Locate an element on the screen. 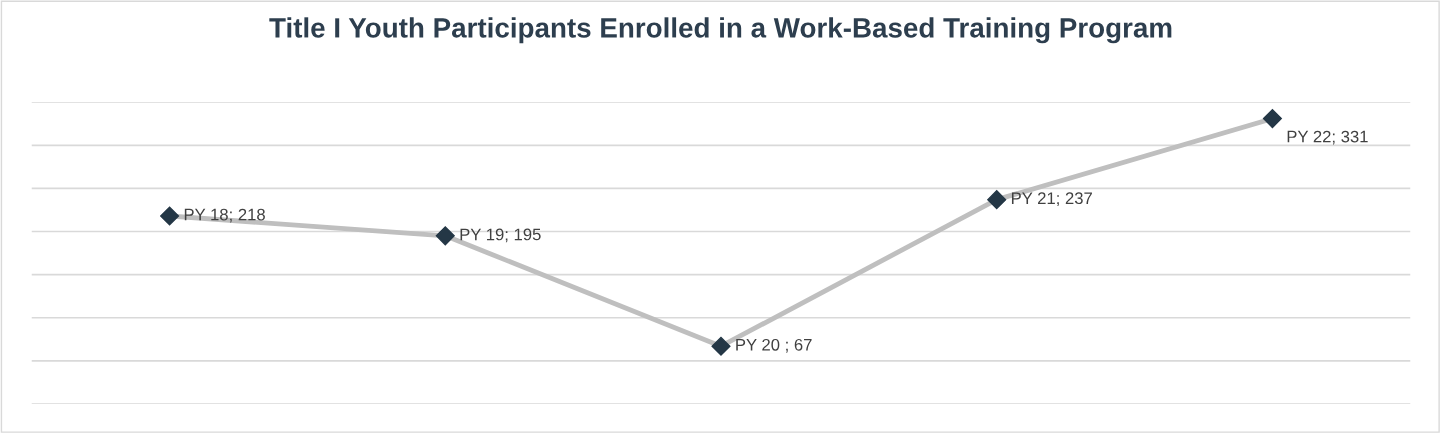 This screenshot has height=433, width=1442. chart-title: Title I Youth Participants Enrolled in a Work-Based Training Program is located at coordinates (720, 30).